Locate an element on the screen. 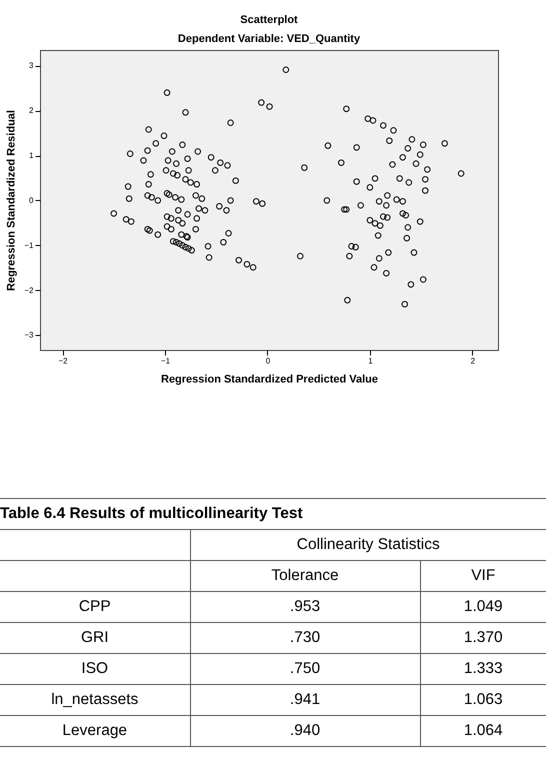  chart-subtitle: Dependent Variable: VED_Quantity is located at coordinates (269, 39).